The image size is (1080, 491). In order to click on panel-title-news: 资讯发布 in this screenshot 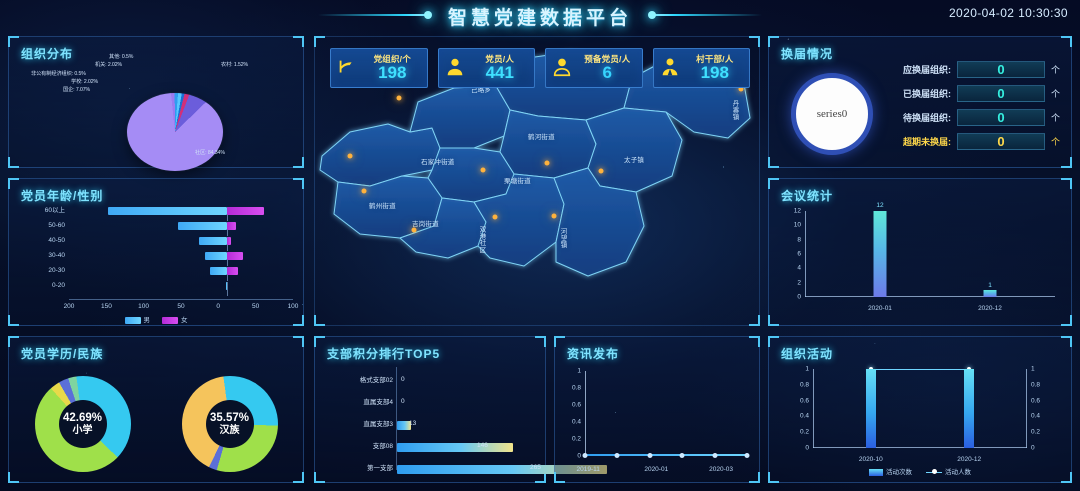, I will do `click(593, 354)`.